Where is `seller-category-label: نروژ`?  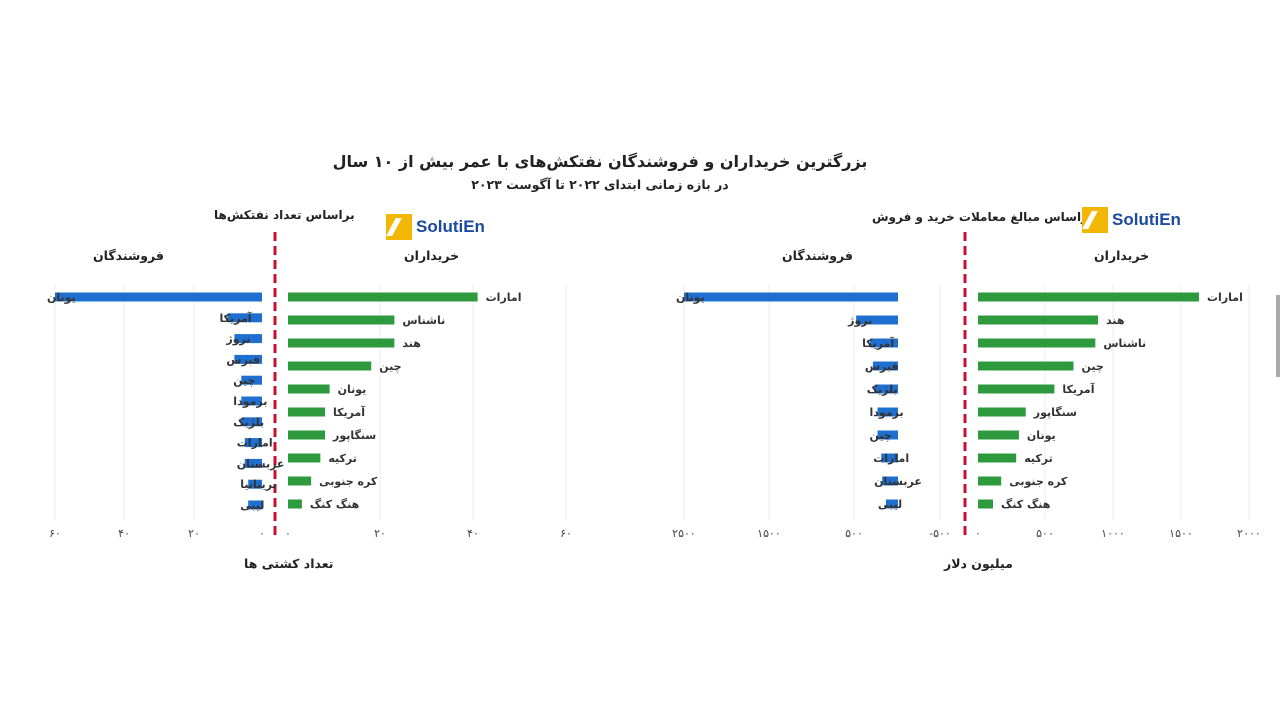
seller-category-label: نروژ is located at coordinates (237, 339).